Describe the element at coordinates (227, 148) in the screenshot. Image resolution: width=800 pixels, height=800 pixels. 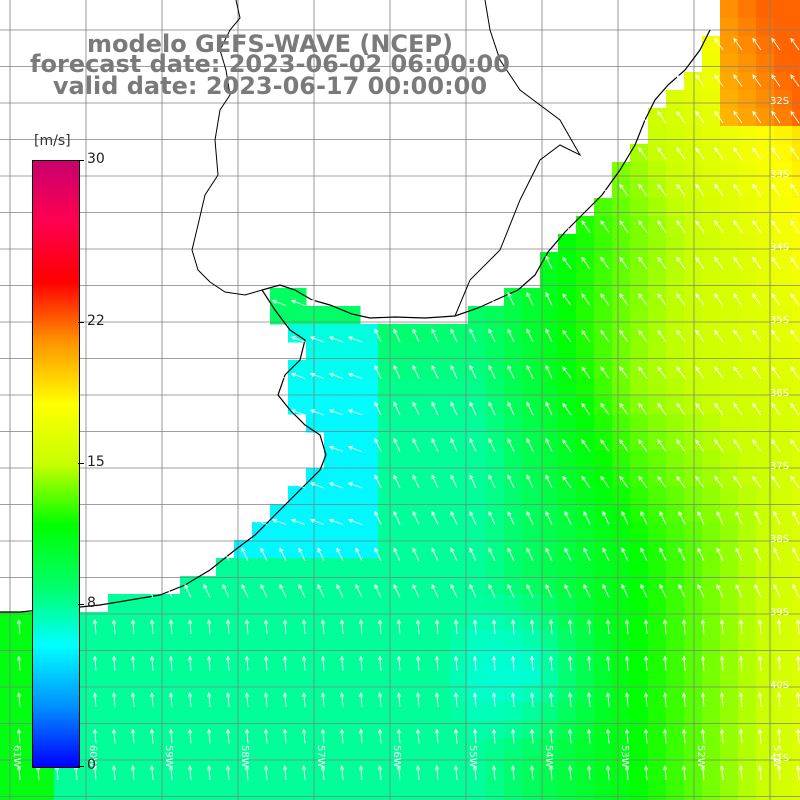
I see `border-line` at that location.